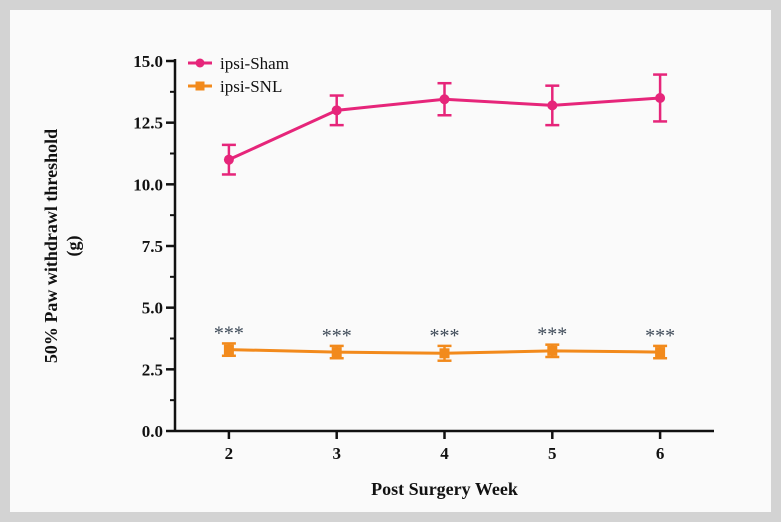  I want to click on y-tick-label: 10.0, so click(148, 184).